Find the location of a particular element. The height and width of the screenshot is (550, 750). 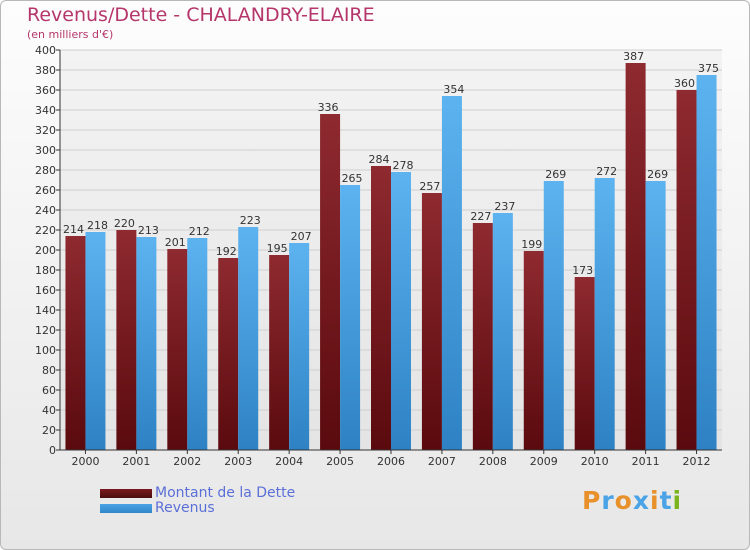

x-tick-label: 2005 is located at coordinates (340, 461).